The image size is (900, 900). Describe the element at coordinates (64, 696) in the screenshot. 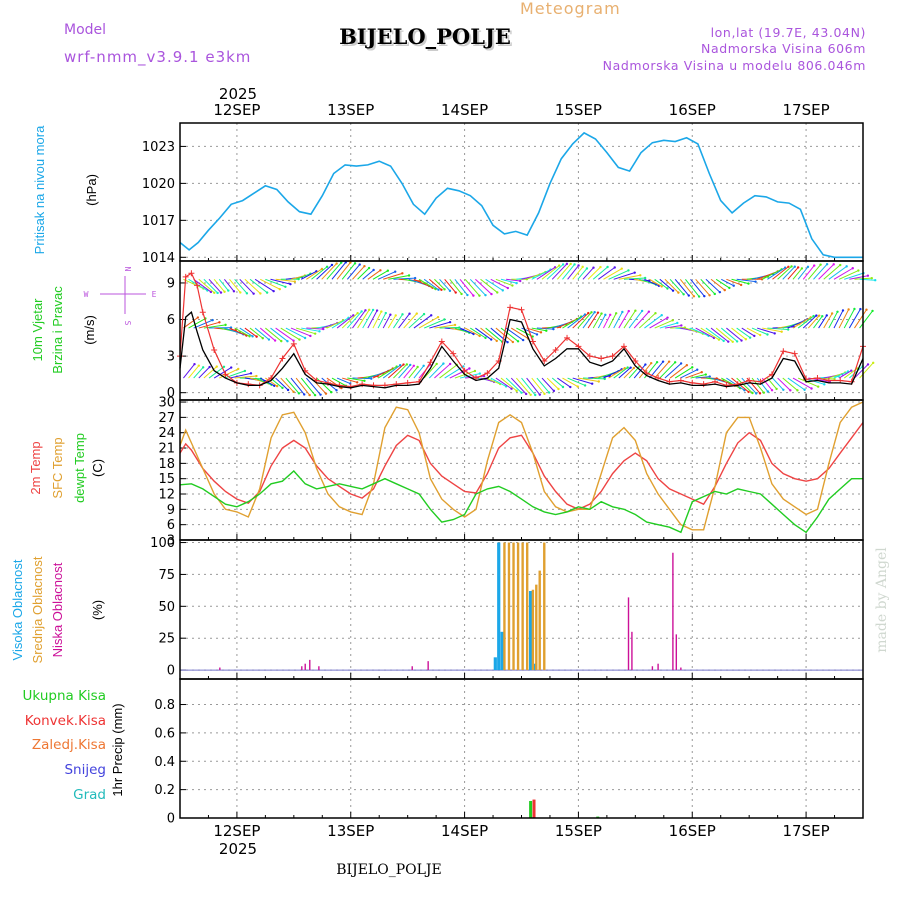

I see `legend-total-precip: Ukupna Kisa` at that location.